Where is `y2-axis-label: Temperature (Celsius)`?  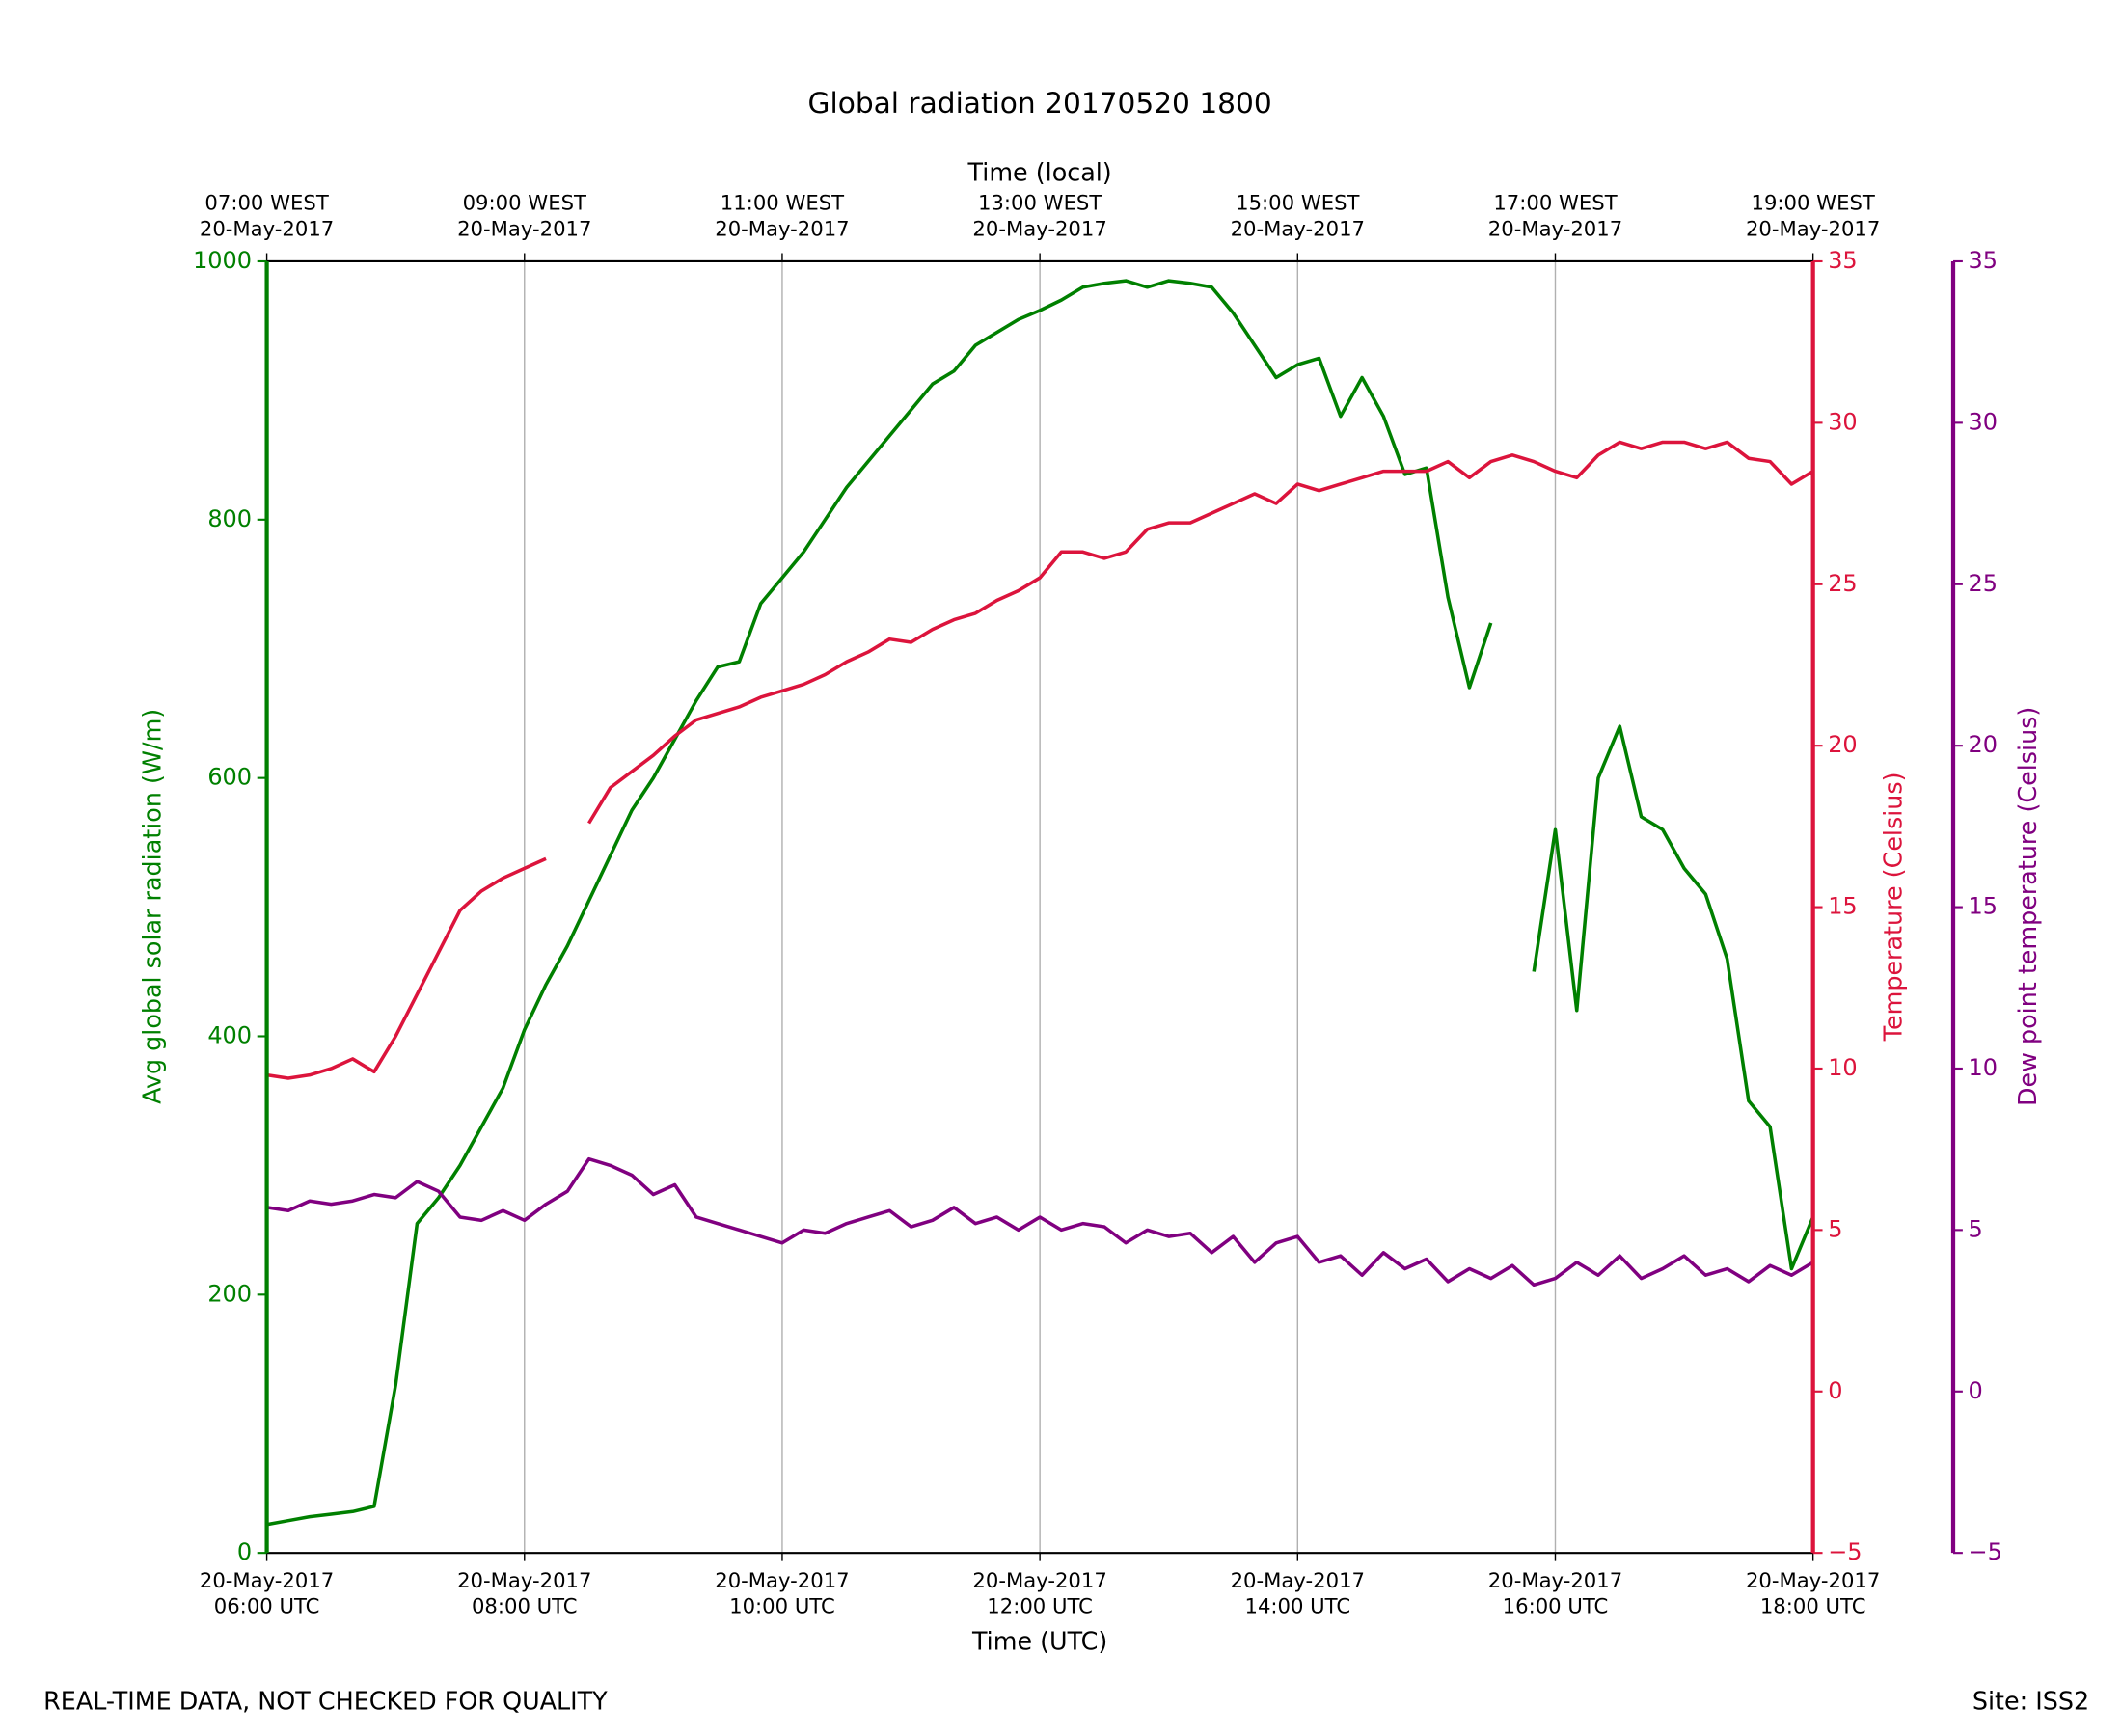
y2-axis-label: Temperature (Celsius) is located at coordinates (1893, 907).